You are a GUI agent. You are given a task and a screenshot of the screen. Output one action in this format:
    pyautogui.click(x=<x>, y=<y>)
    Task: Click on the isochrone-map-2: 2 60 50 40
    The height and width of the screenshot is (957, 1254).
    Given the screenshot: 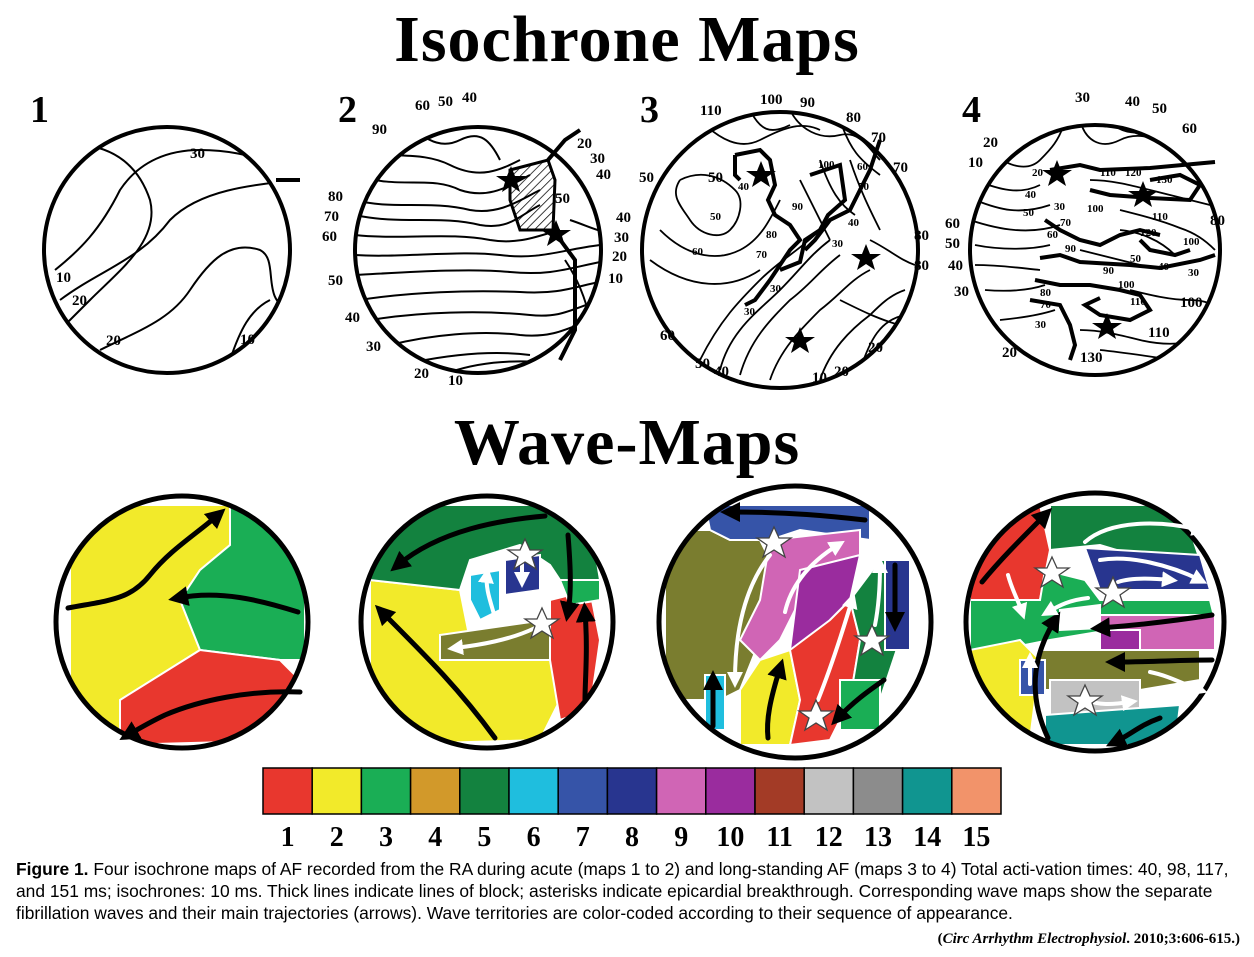 What is the action you would take?
    pyautogui.click(x=476, y=239)
    